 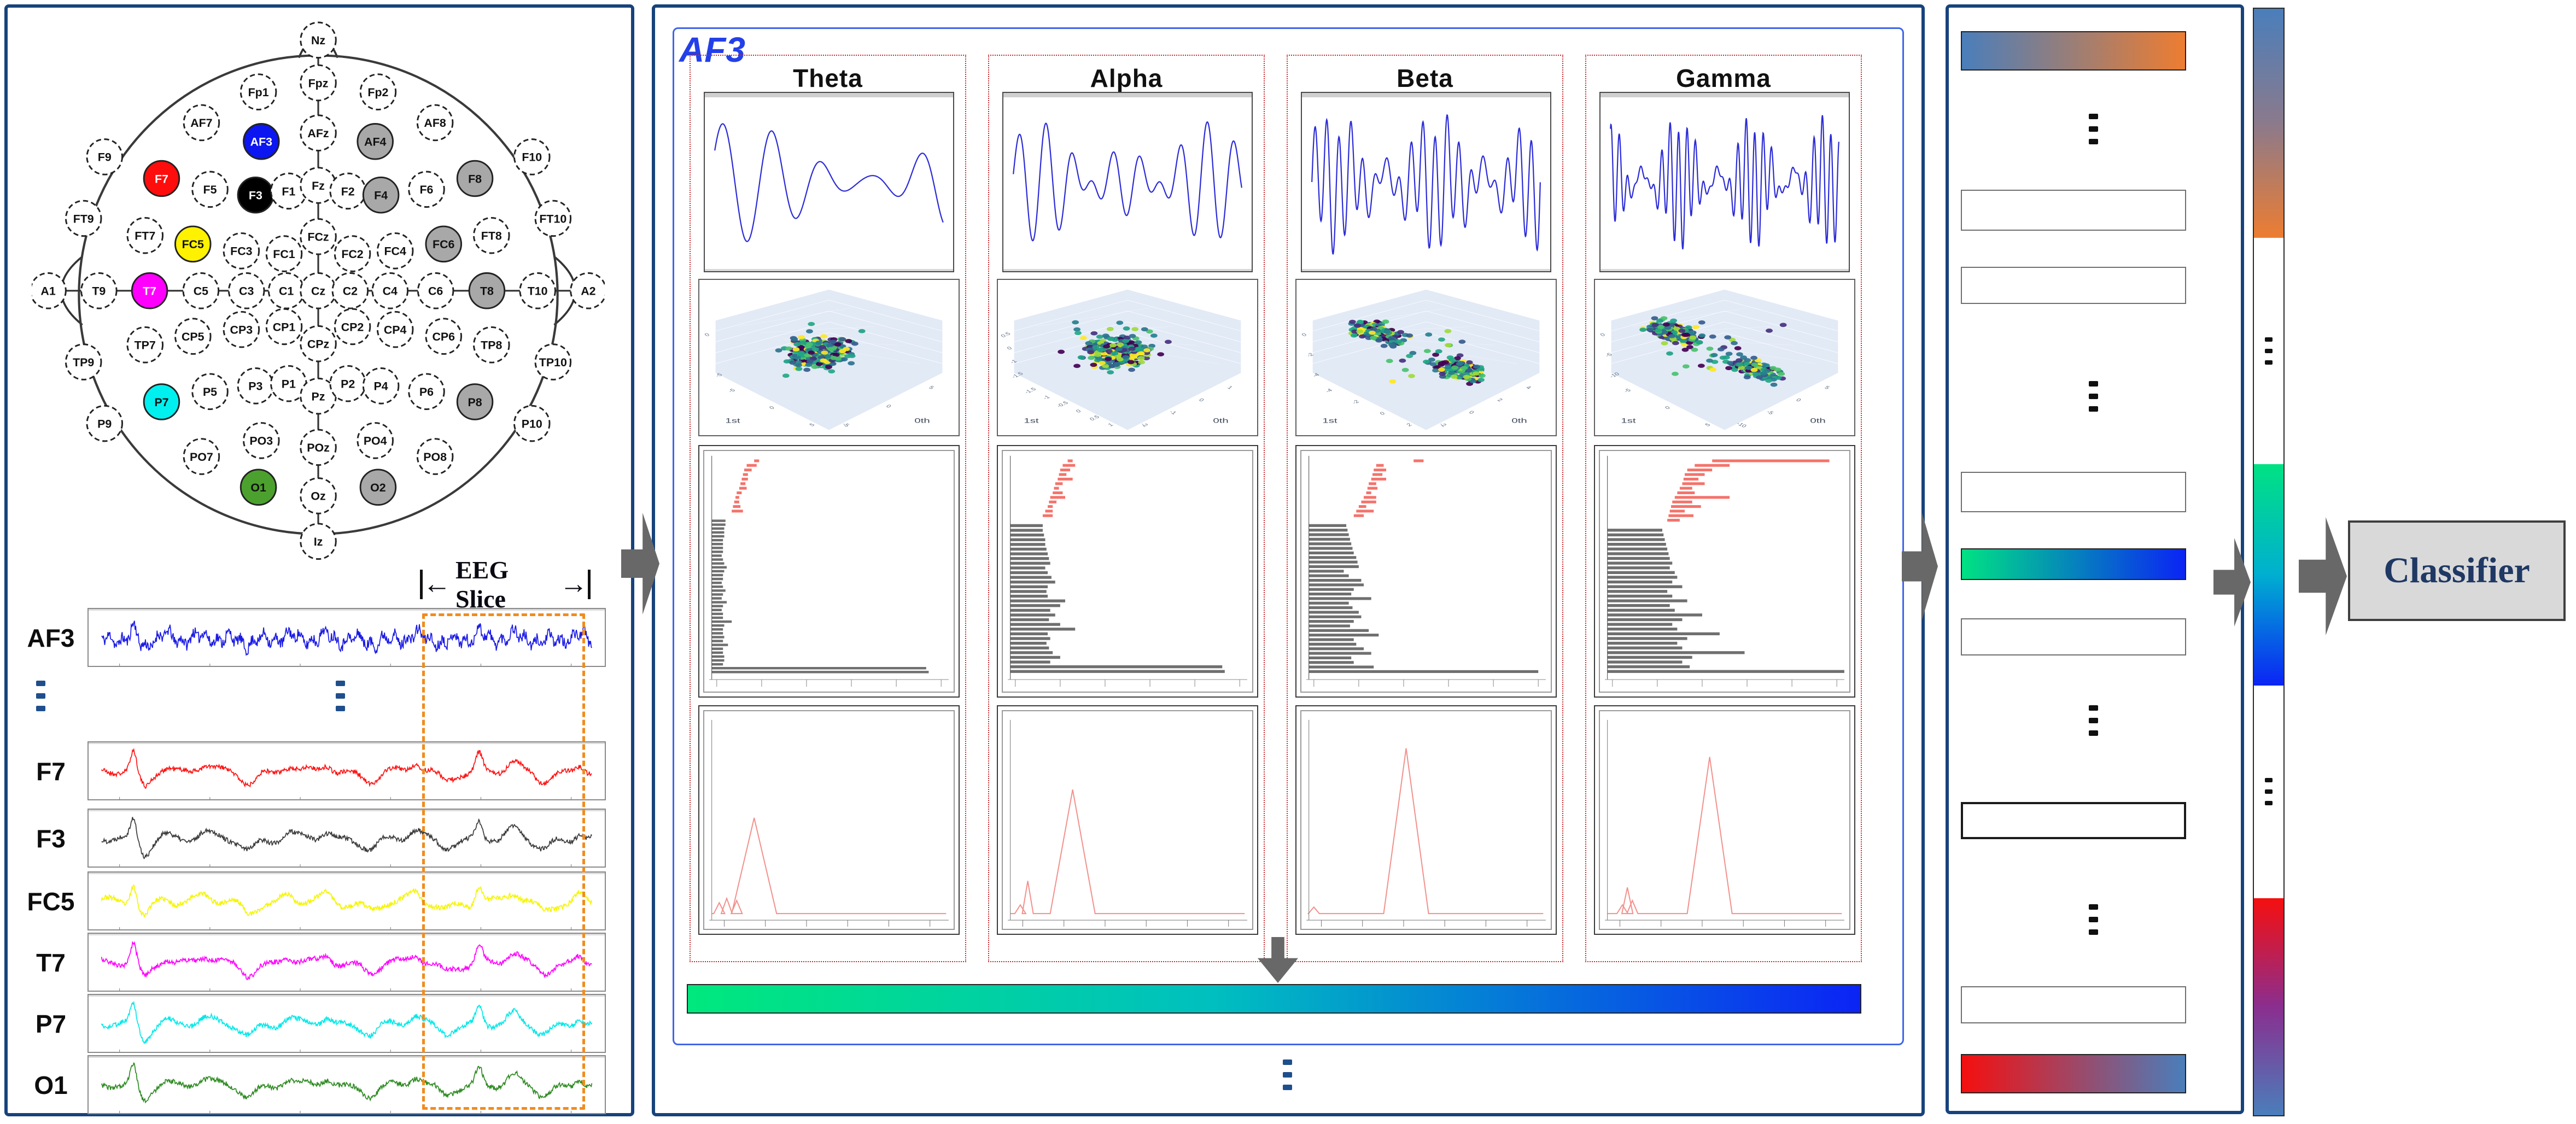 I want to click on electrode-T7: T7, so click(x=149, y=290).